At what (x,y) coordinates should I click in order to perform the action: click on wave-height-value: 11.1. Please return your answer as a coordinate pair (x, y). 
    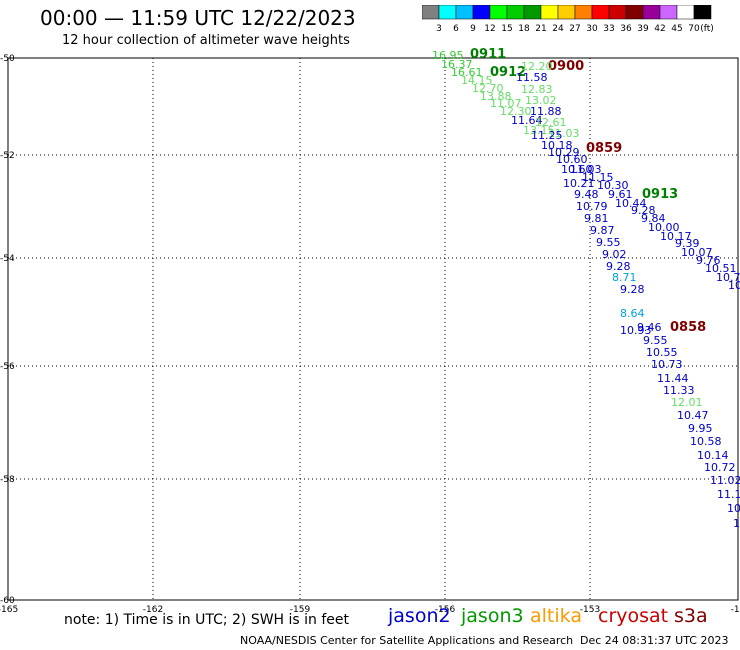
    Looking at the image, I should click on (728, 494).